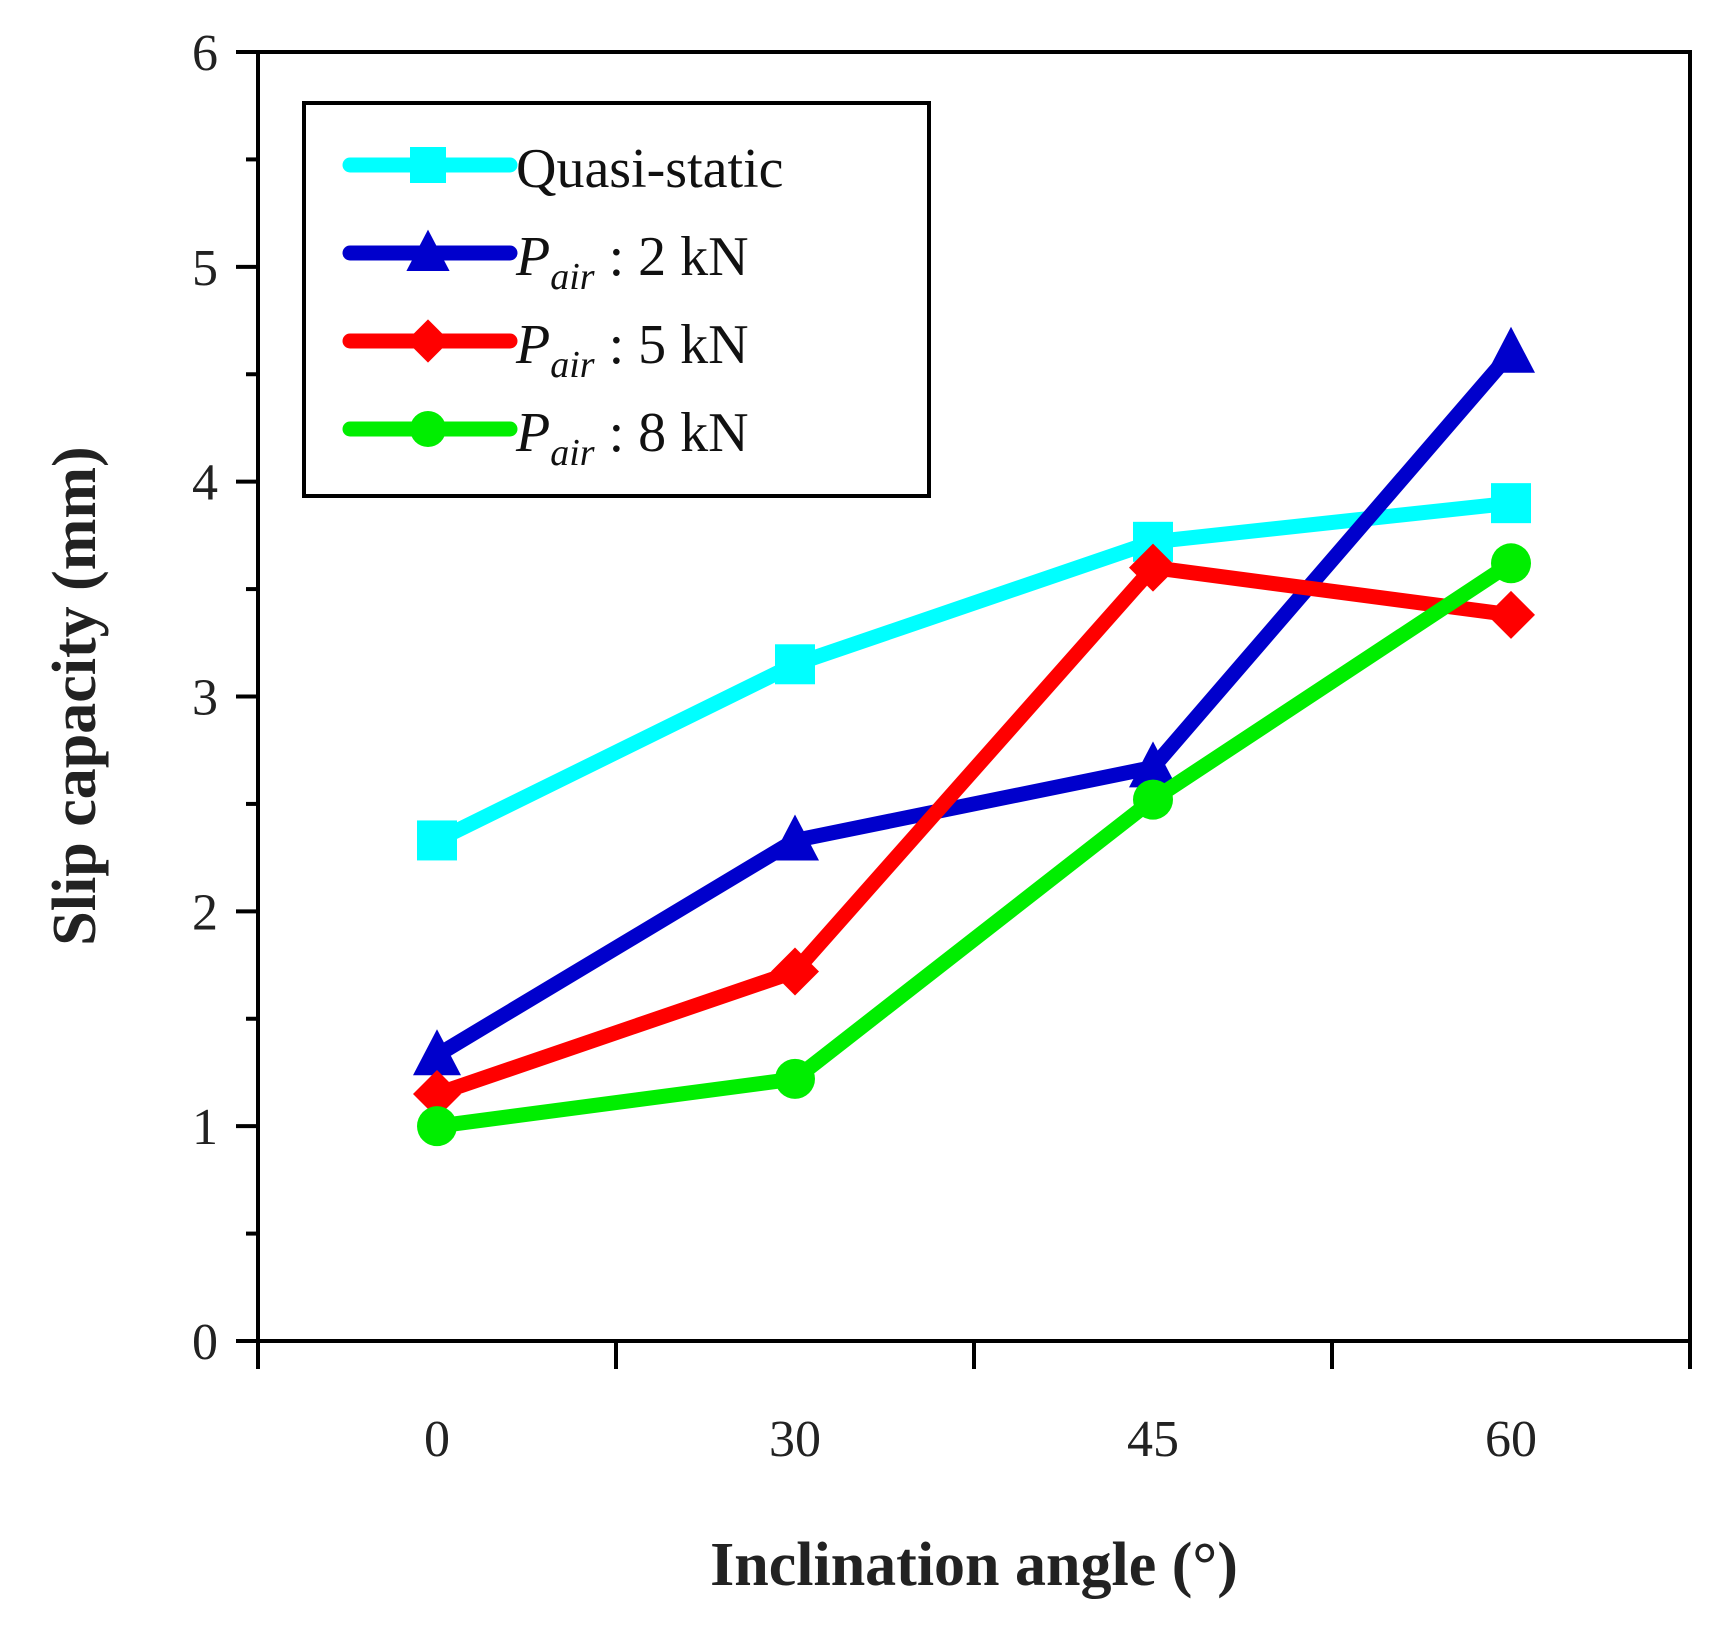 The height and width of the screenshot is (1630, 1715). I want to click on x-axis-title: Inclination angle (°), so click(974, 1565).